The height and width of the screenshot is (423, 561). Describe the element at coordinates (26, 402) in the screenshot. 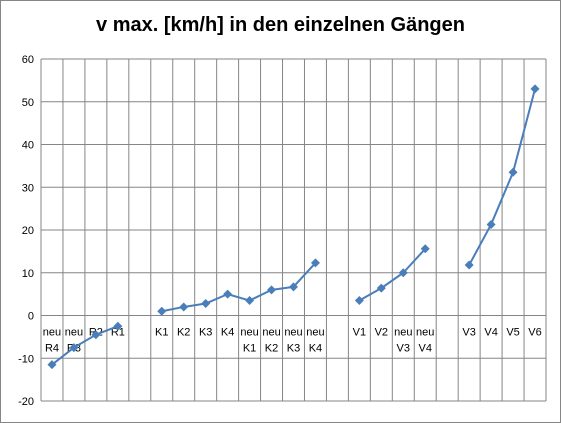

I see `y-tick-label: -20` at that location.